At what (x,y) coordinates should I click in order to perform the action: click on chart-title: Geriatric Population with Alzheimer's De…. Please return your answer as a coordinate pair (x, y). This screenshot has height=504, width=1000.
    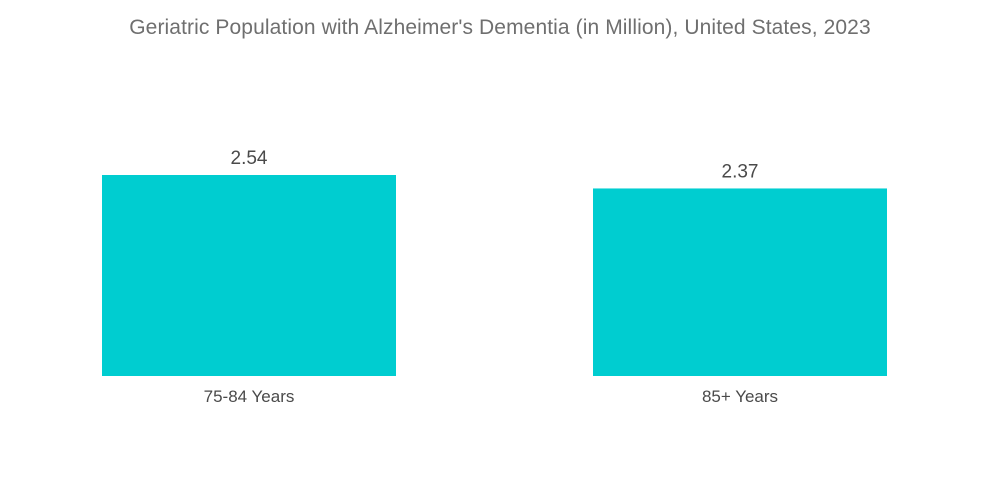
    Looking at the image, I should click on (500, 27).